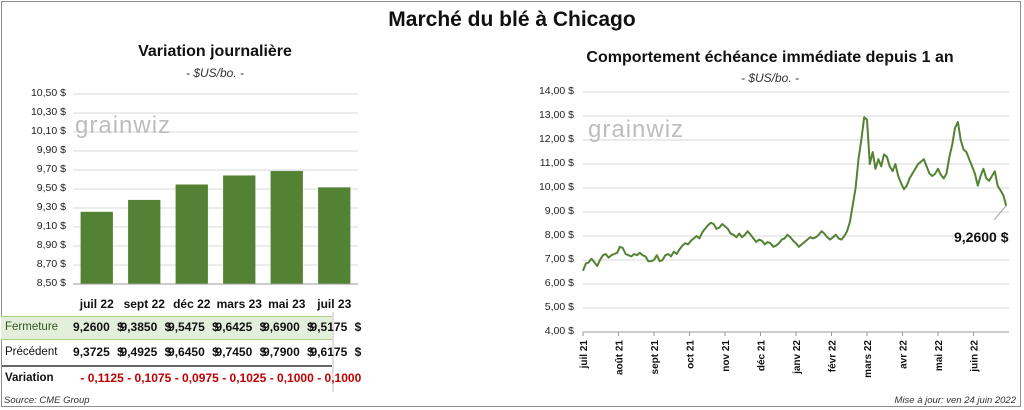 Image resolution: width=1024 pixels, height=410 pixels. What do you see at coordinates (51, 264) in the screenshot?
I see `left-y-tick-label: 8,70 $` at bounding box center [51, 264].